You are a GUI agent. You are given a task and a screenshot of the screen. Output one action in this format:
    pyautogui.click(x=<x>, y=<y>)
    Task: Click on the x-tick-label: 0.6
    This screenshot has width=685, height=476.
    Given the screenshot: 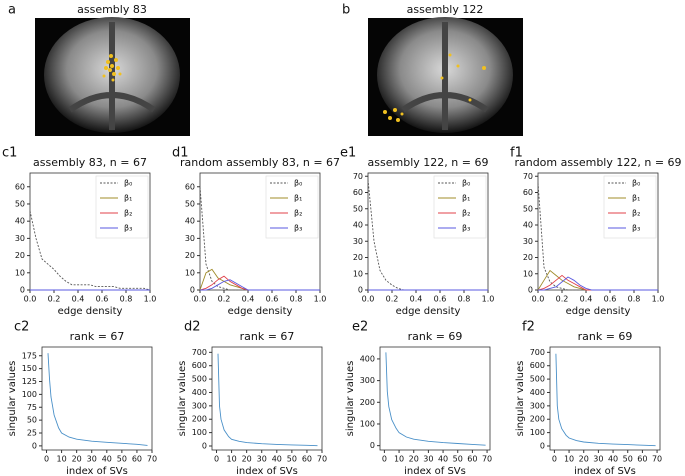 What is the action you would take?
    pyautogui.click(x=272, y=299)
    